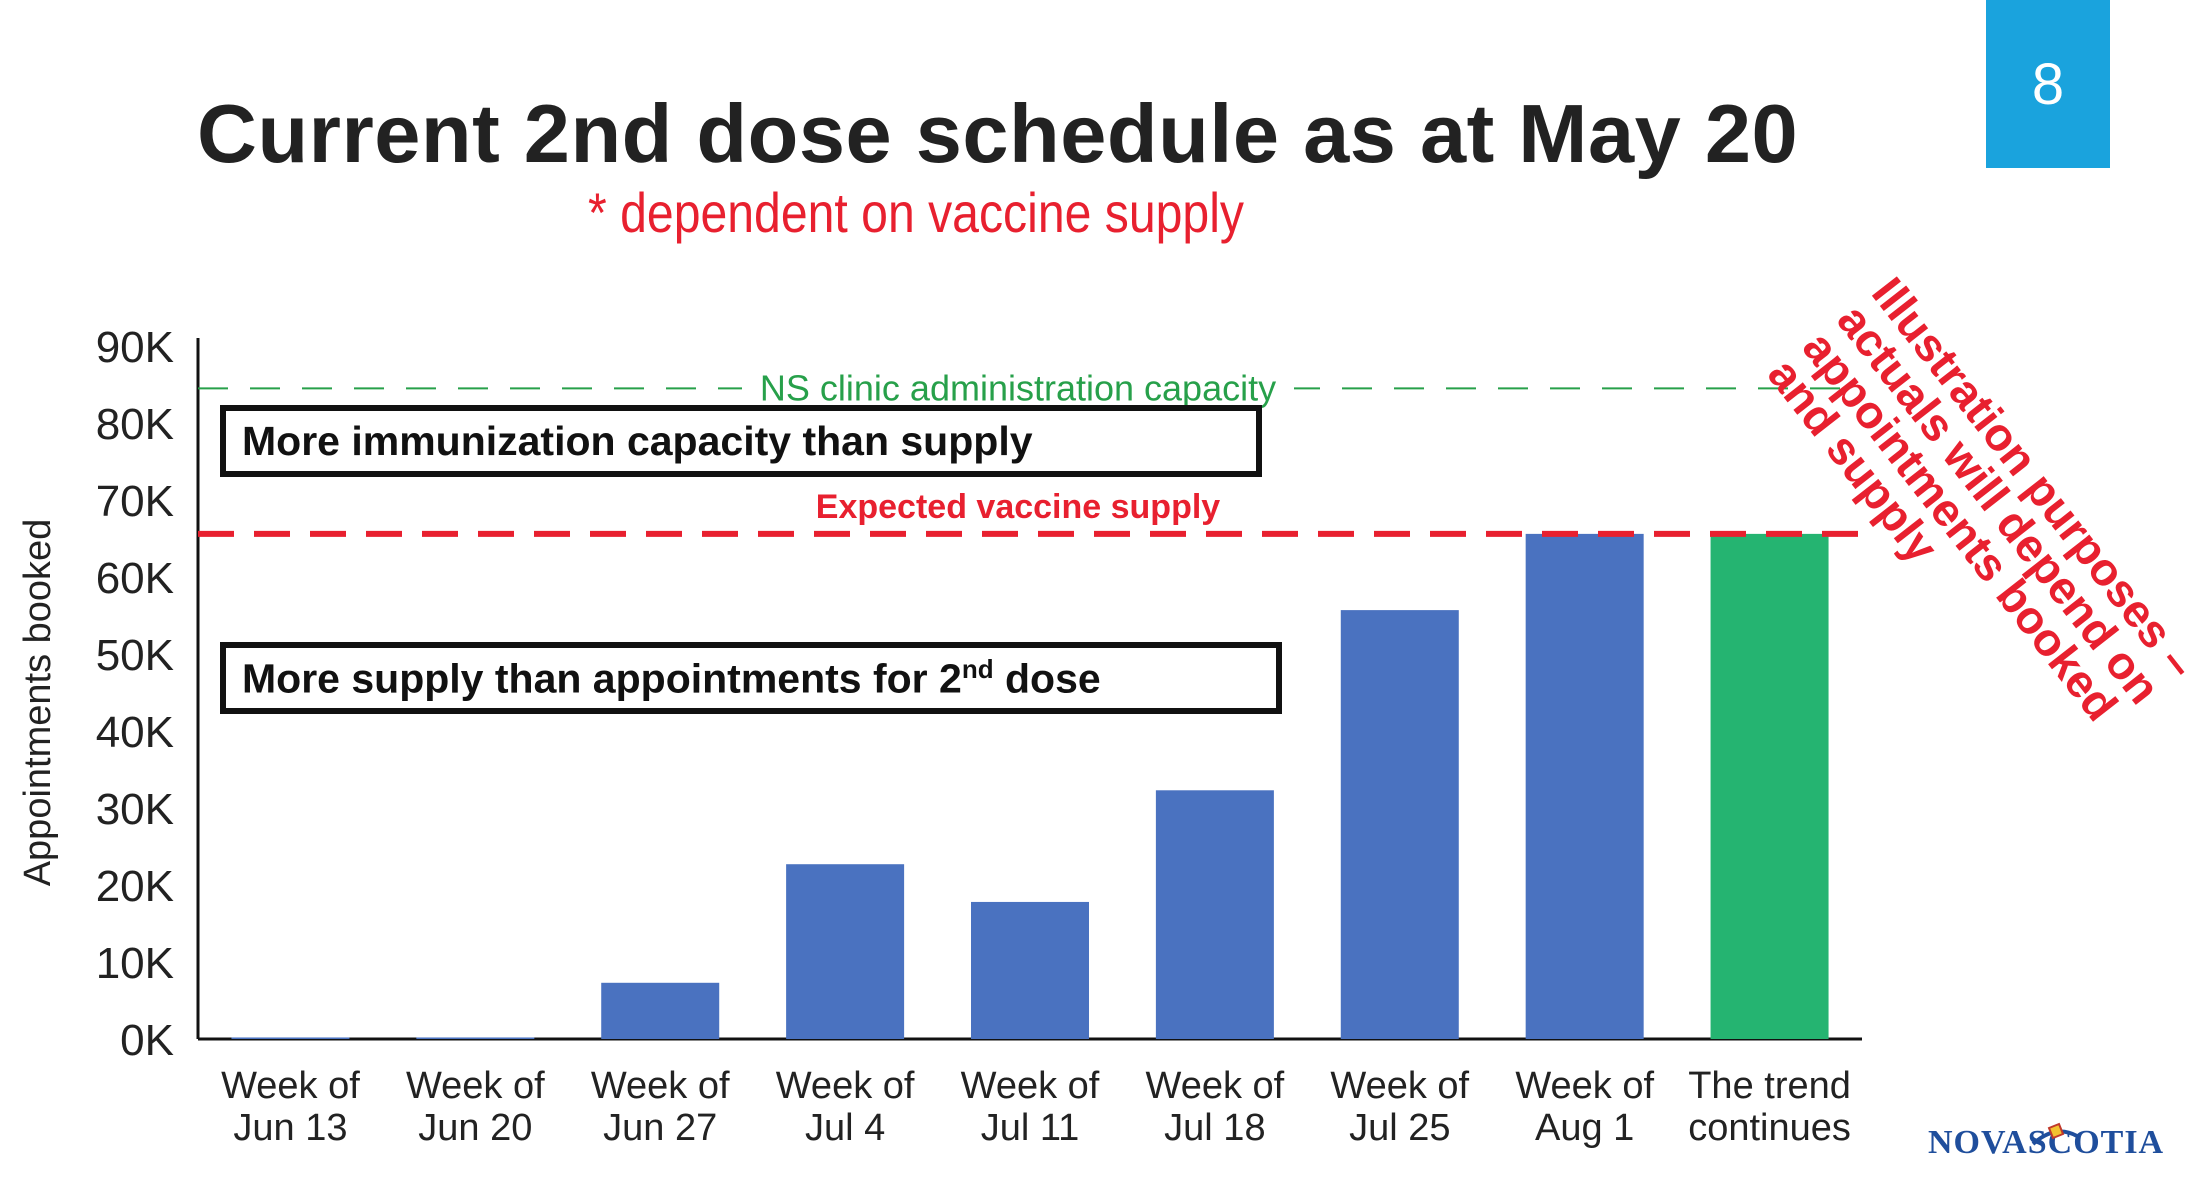  What do you see at coordinates (1214, 1128) in the screenshot?
I see `x-tick-label: Jul 18` at bounding box center [1214, 1128].